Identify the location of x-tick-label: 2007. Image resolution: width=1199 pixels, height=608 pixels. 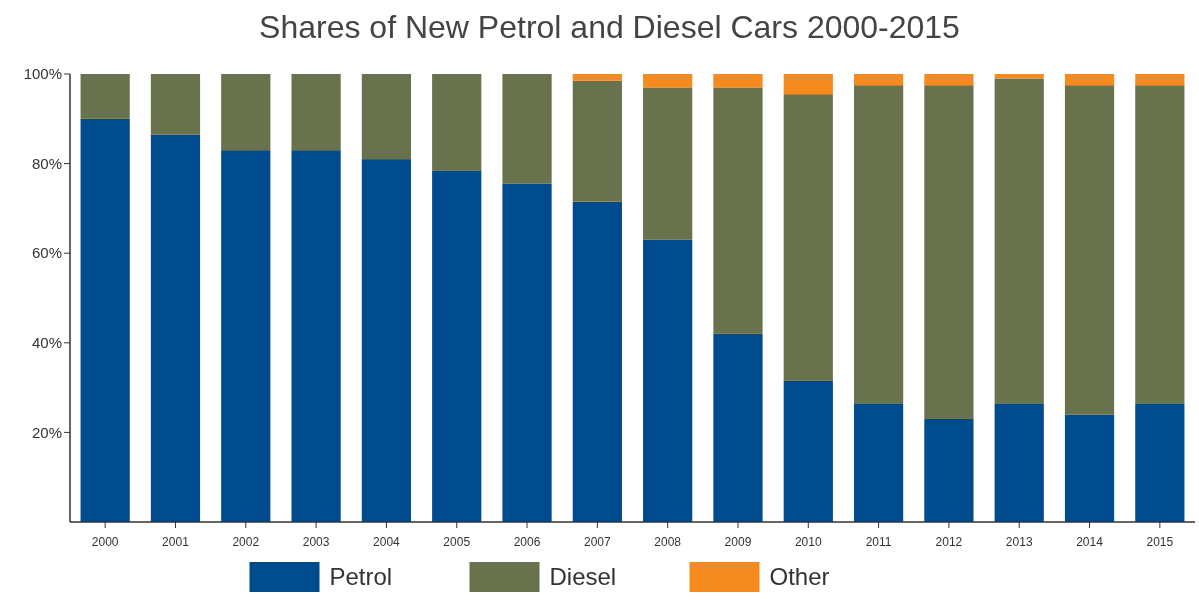
(597, 542).